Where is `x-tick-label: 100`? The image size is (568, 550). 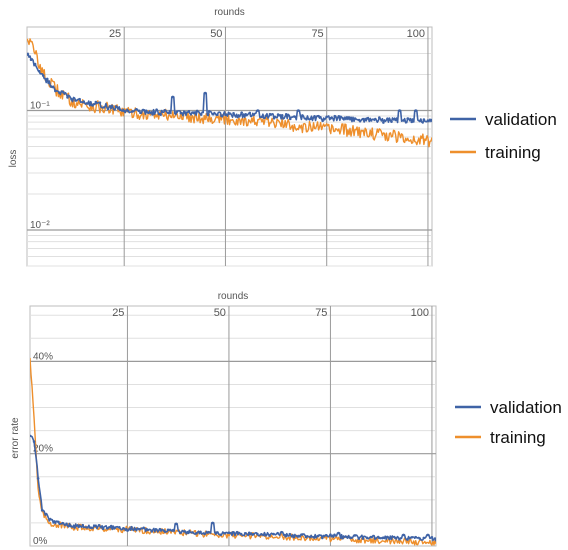 x-tick-label: 100 is located at coordinates (416, 34).